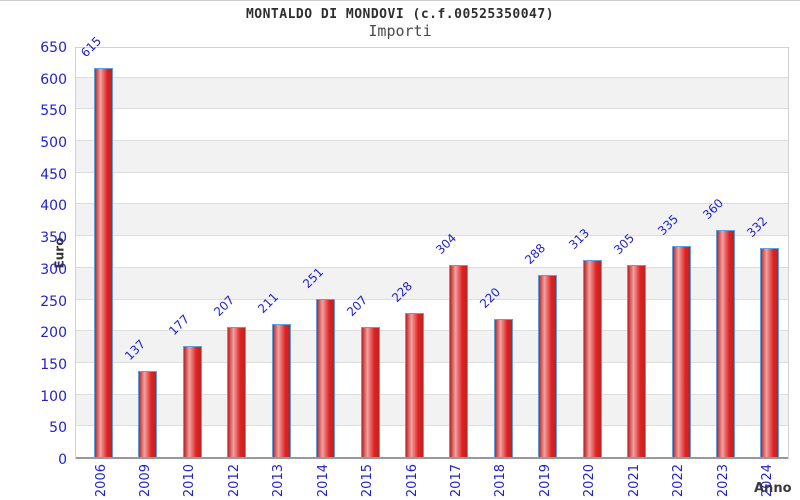 The image size is (800, 500). I want to click on bar-2021, so click(637, 361).